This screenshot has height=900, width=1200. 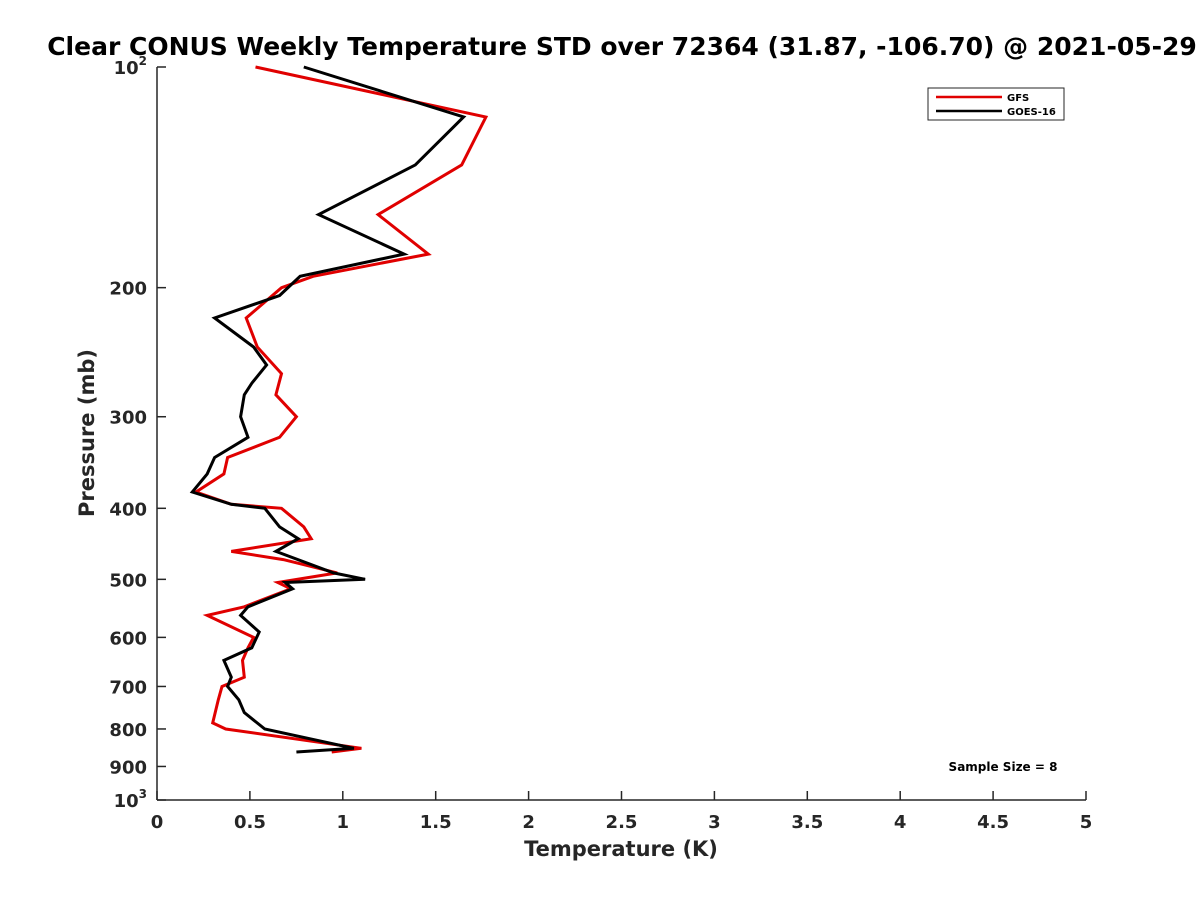 I want to click on y-tick-label: 900, so click(x=128, y=767).